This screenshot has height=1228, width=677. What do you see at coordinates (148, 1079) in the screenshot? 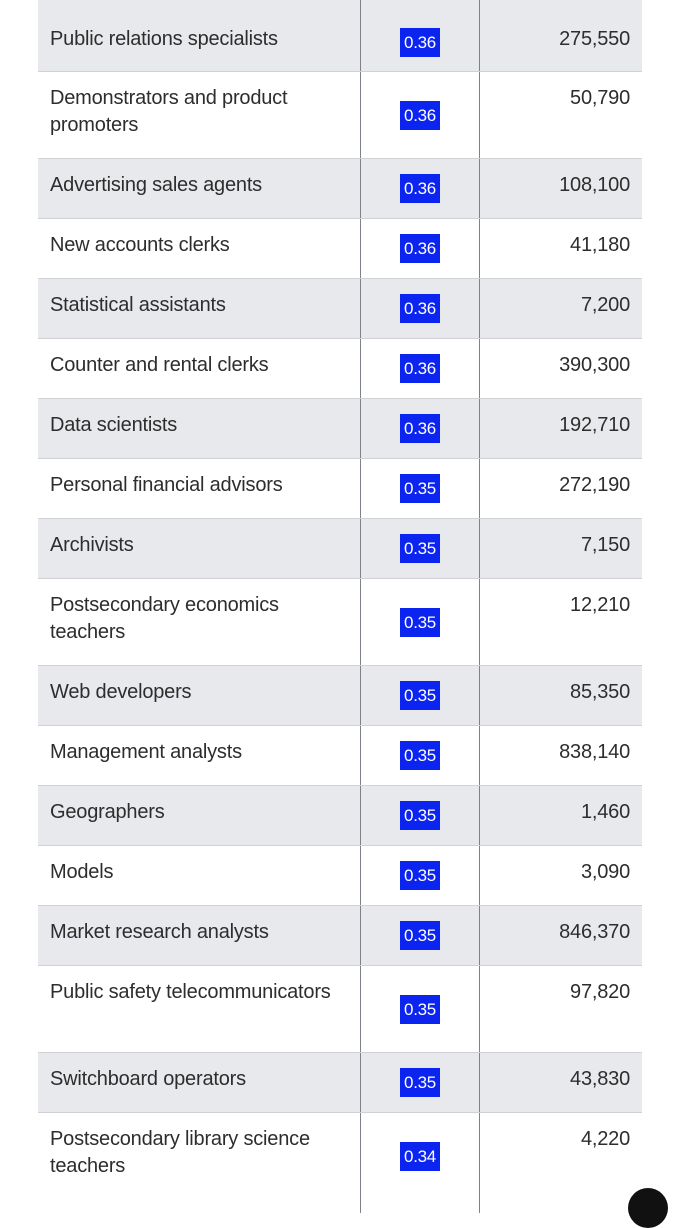
I see `occupation-name: Switchboard operators` at bounding box center [148, 1079].